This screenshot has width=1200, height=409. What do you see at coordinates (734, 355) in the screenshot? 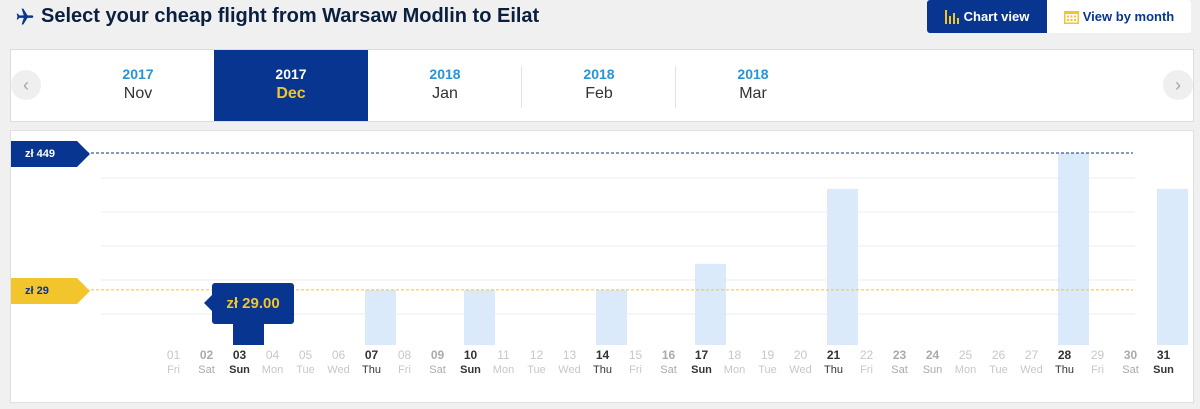
I see `day-number: 18` at bounding box center [734, 355].